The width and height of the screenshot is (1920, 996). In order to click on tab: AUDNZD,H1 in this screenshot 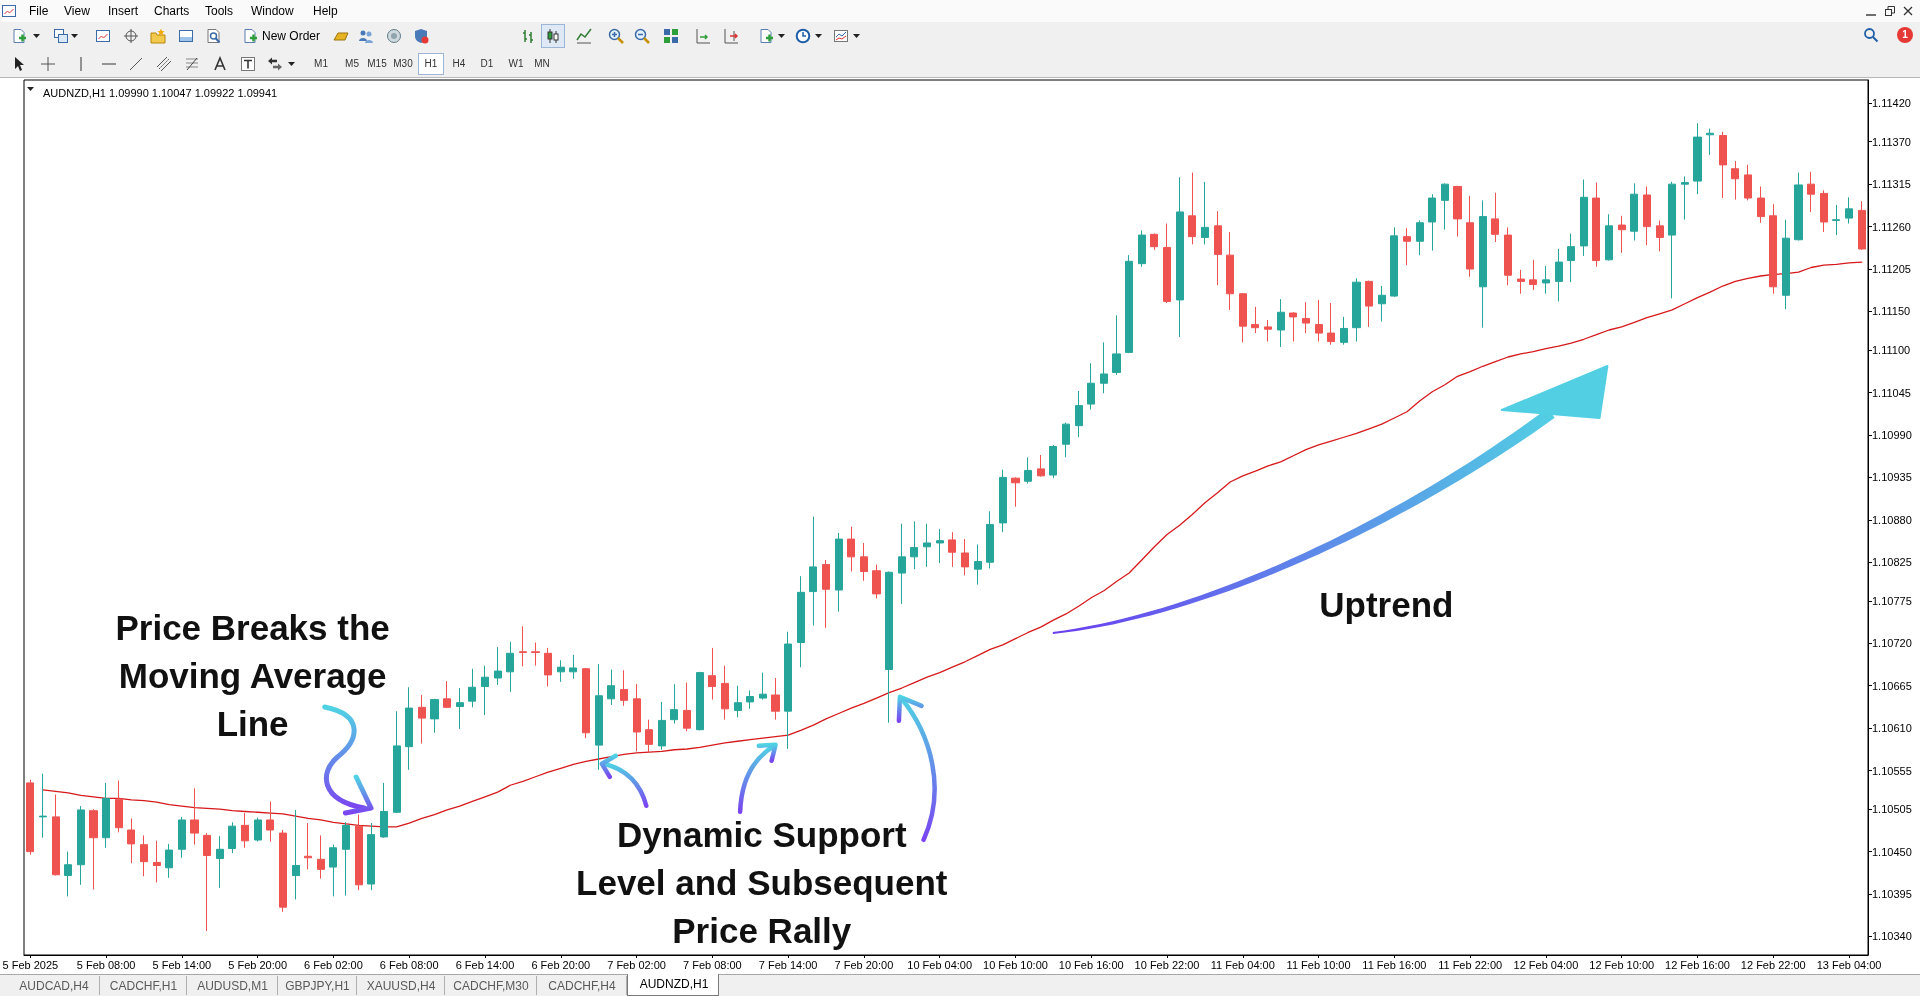, I will do `click(673, 985)`.